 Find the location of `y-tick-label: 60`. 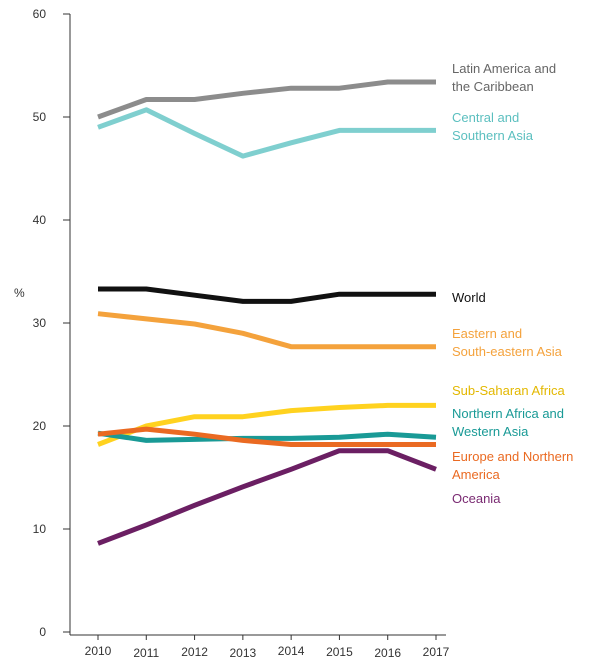

y-tick-label: 60 is located at coordinates (40, 14).